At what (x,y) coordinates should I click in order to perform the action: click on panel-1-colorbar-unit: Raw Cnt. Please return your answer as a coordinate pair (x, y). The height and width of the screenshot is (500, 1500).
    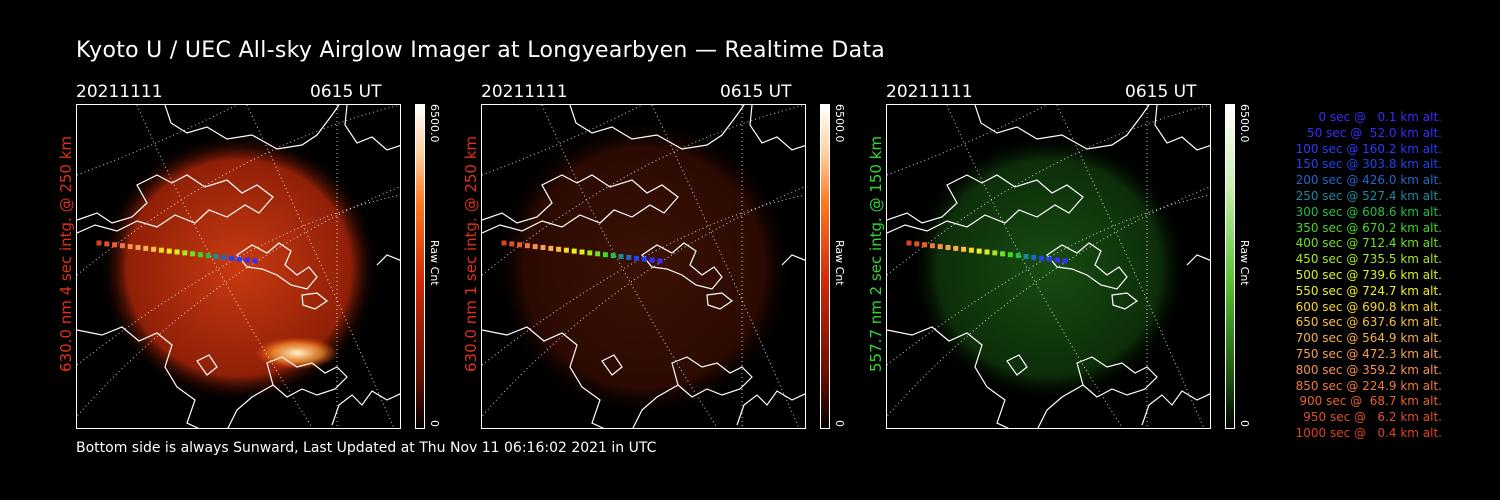
    Looking at the image, I should click on (434, 263).